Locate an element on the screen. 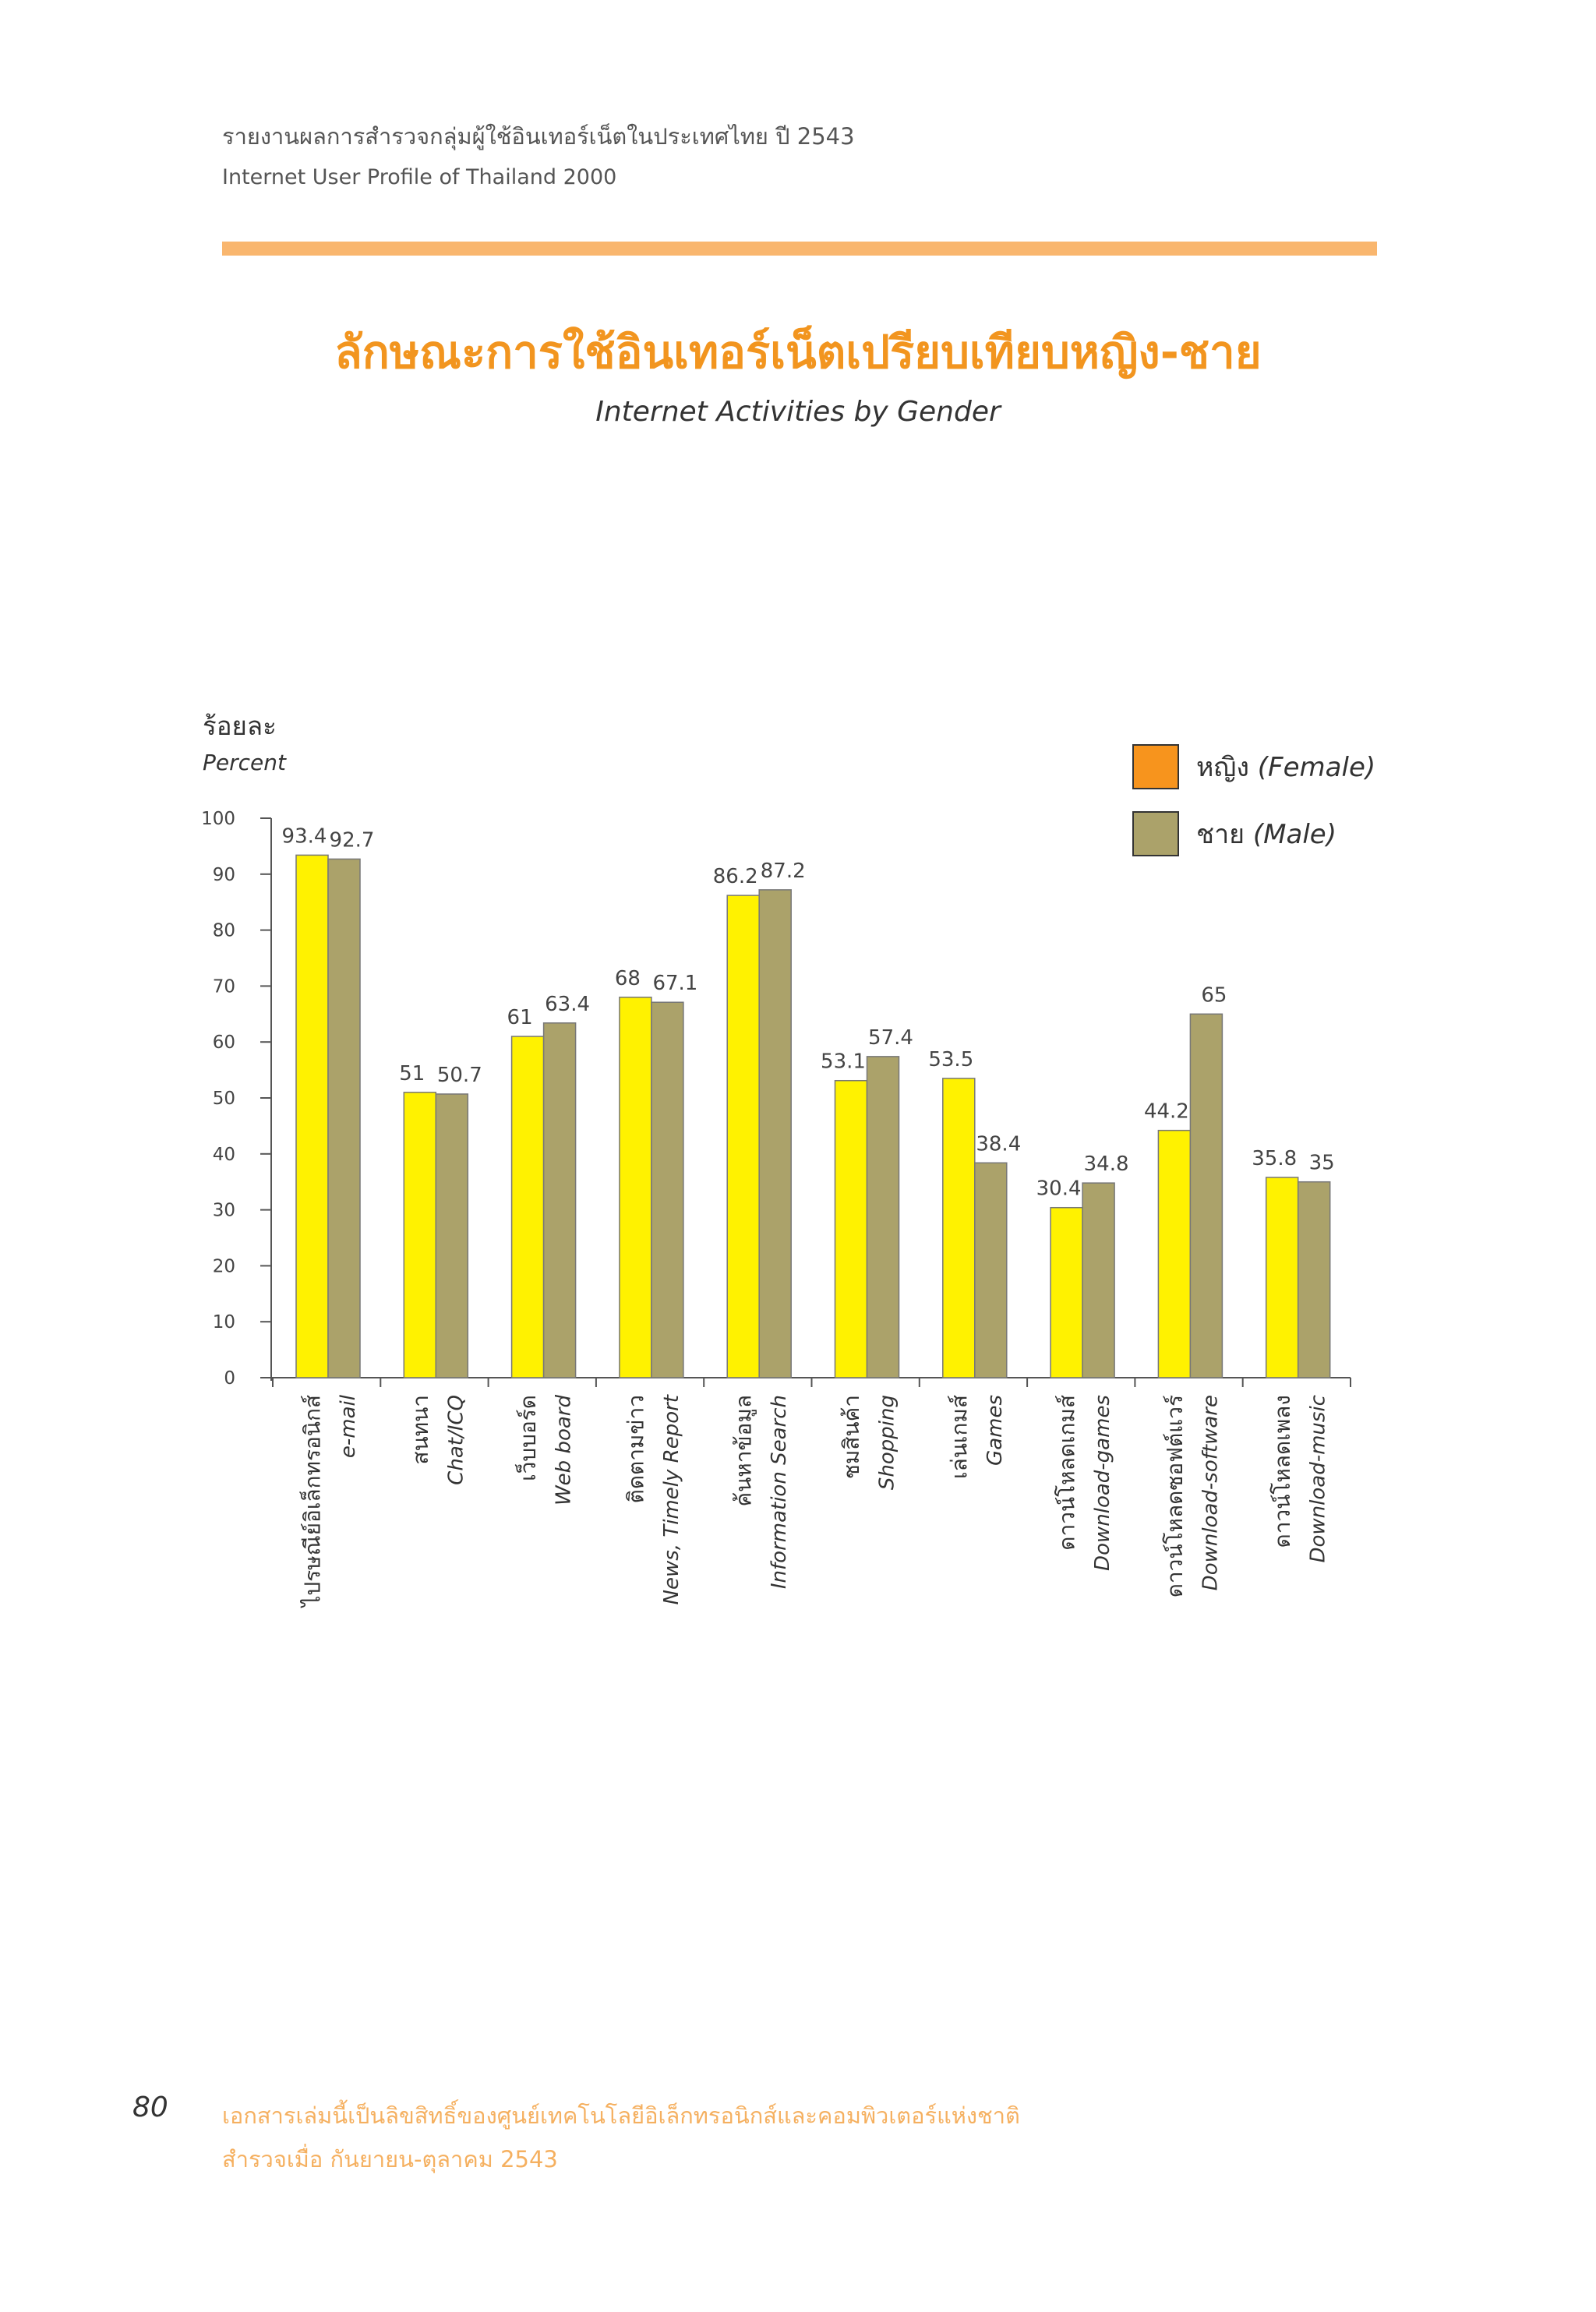  data-label-male: 87.2 is located at coordinates (783, 871).